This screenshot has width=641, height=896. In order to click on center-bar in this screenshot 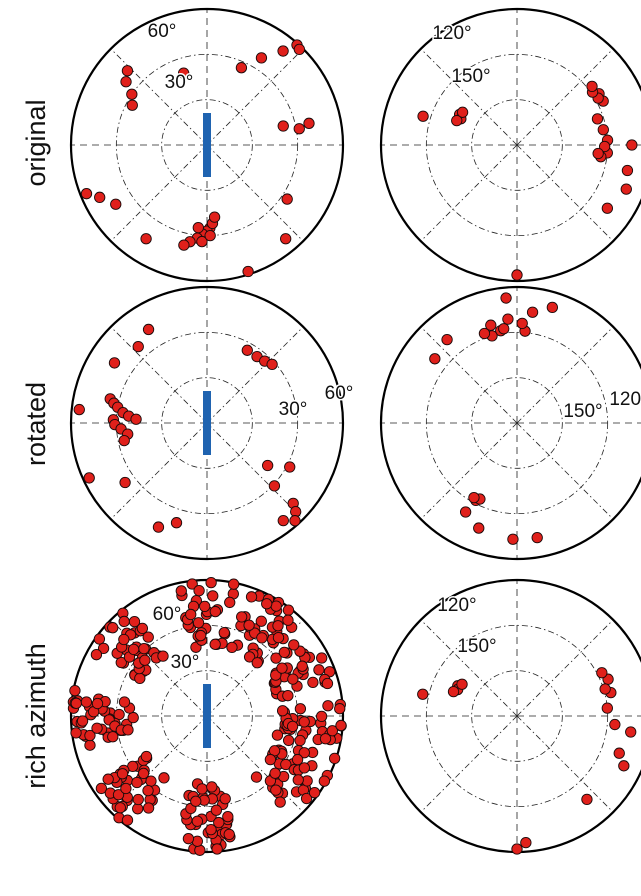, I will do `click(207, 145)`.